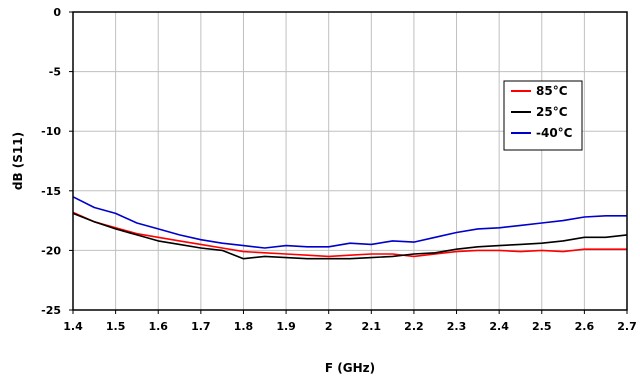  Describe the element at coordinates (350, 321) in the screenshot. I see `x-axis-ticks: 1.4 1.5 1.6 1.7 1.8 1.9 2 2.1 2.2 2.3 2.4 2.5 2.6 2.7` at that location.